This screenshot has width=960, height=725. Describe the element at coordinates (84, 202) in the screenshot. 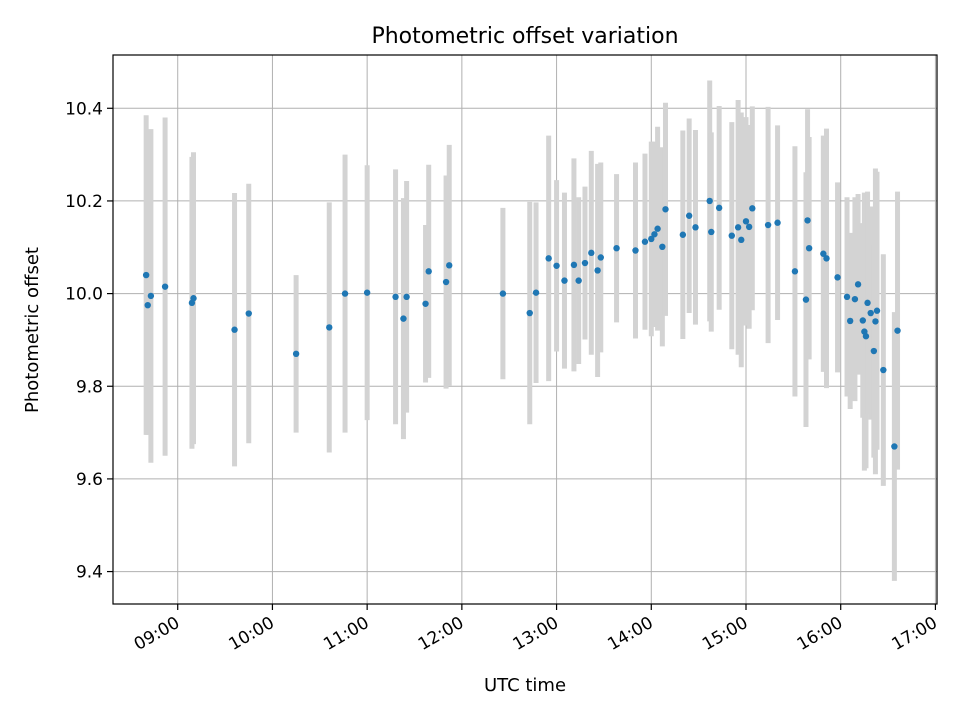

I see `y-tick-label: 10.2` at that location.